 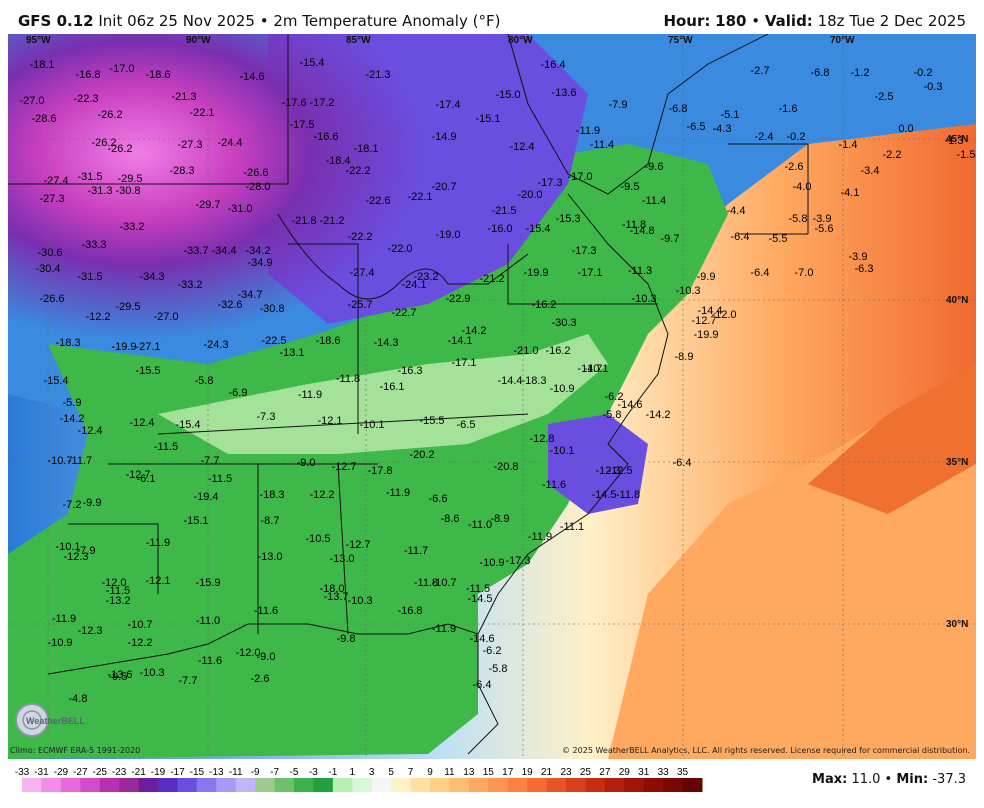 I want to click on lon-label: 85°W, so click(x=358, y=40).